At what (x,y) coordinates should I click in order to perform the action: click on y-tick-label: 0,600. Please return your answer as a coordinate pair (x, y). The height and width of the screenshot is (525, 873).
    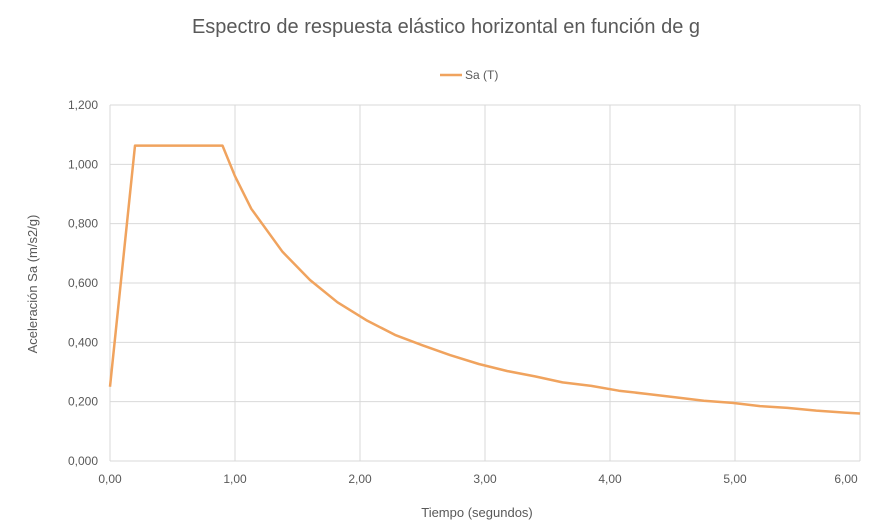
    Looking at the image, I should click on (83, 283).